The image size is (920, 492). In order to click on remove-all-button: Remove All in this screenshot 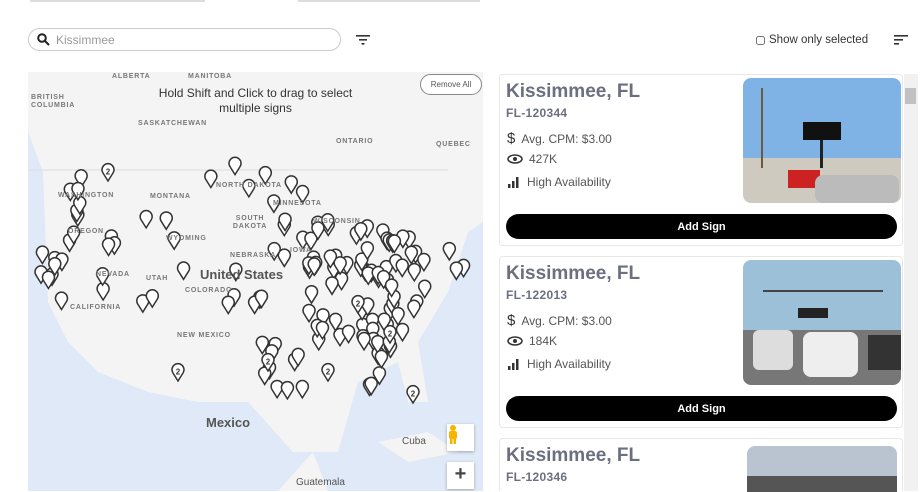, I will do `click(451, 84)`.